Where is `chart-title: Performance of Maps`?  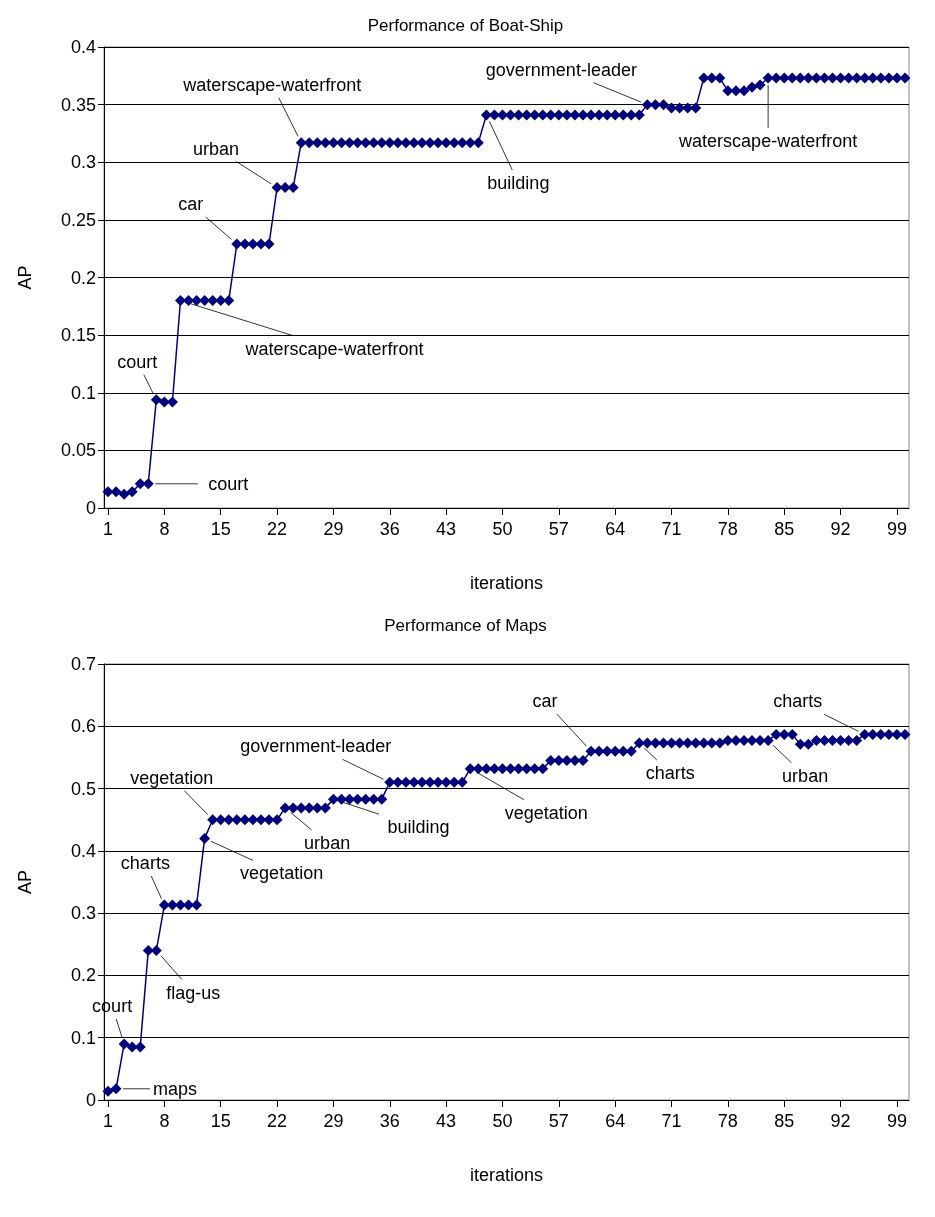 chart-title: Performance of Maps is located at coordinates (465, 625).